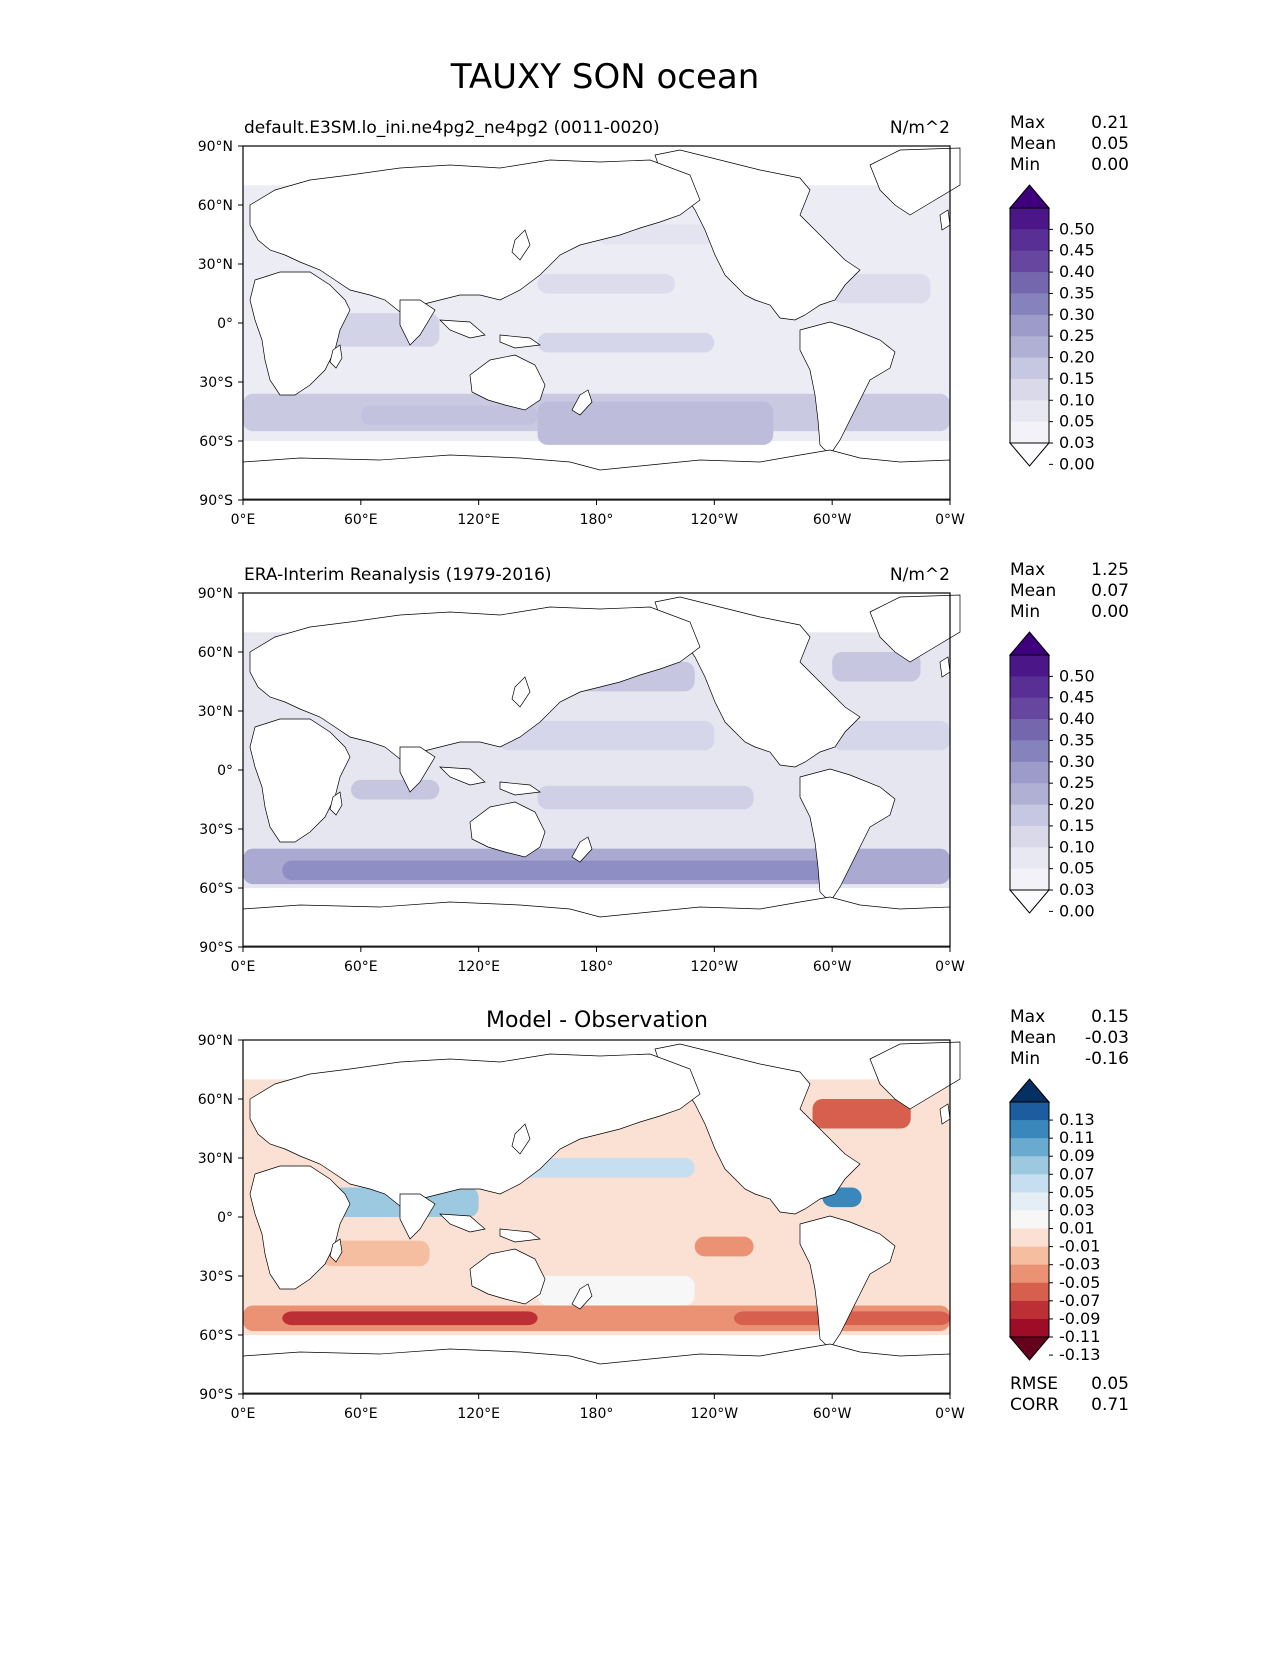 The image size is (1275, 1654). Describe the element at coordinates (1069, 591) in the screenshot. I see `stats-block: Max 1.25 Mean 0.07 Min 0.00` at that location.